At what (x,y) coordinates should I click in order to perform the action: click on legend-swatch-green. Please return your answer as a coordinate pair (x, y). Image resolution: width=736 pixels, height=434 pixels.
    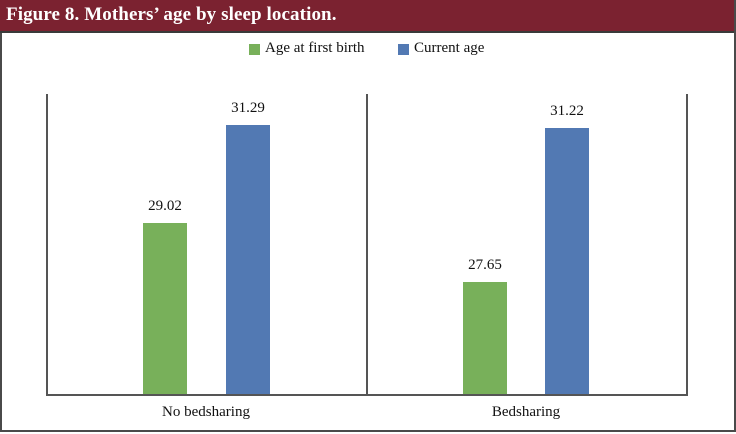
    Looking at the image, I should click on (254, 49).